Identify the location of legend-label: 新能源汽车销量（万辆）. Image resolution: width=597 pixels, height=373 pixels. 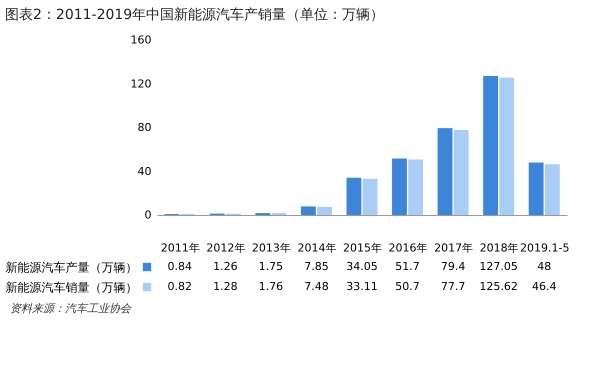
(72, 287).